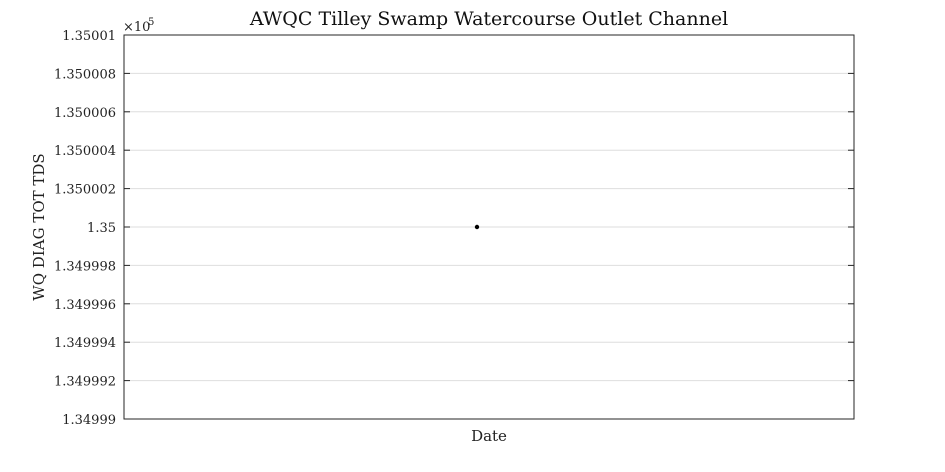  What do you see at coordinates (85, 190) in the screenshot?
I see `y-tick-label: 1.350002` at bounding box center [85, 190].